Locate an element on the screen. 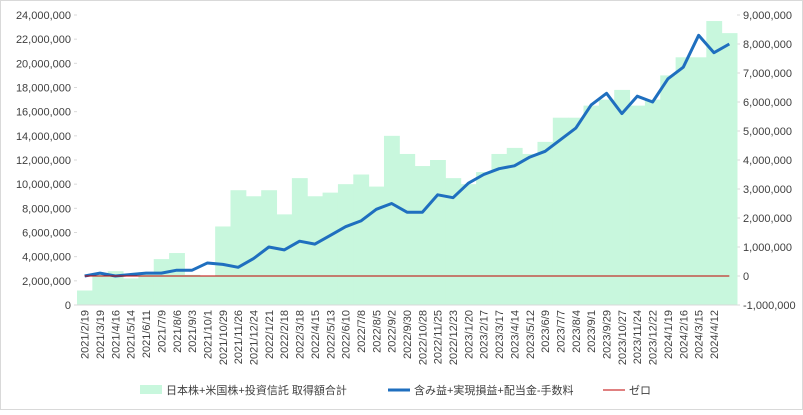 The image size is (803, 415). x-tick-label: 2021/3/19 is located at coordinates (101, 334).